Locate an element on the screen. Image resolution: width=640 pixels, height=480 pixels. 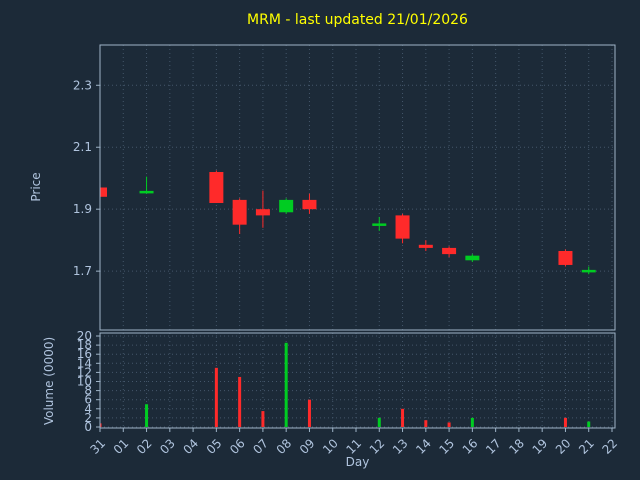
svg-text: 17 is located at coordinates (493, 446).